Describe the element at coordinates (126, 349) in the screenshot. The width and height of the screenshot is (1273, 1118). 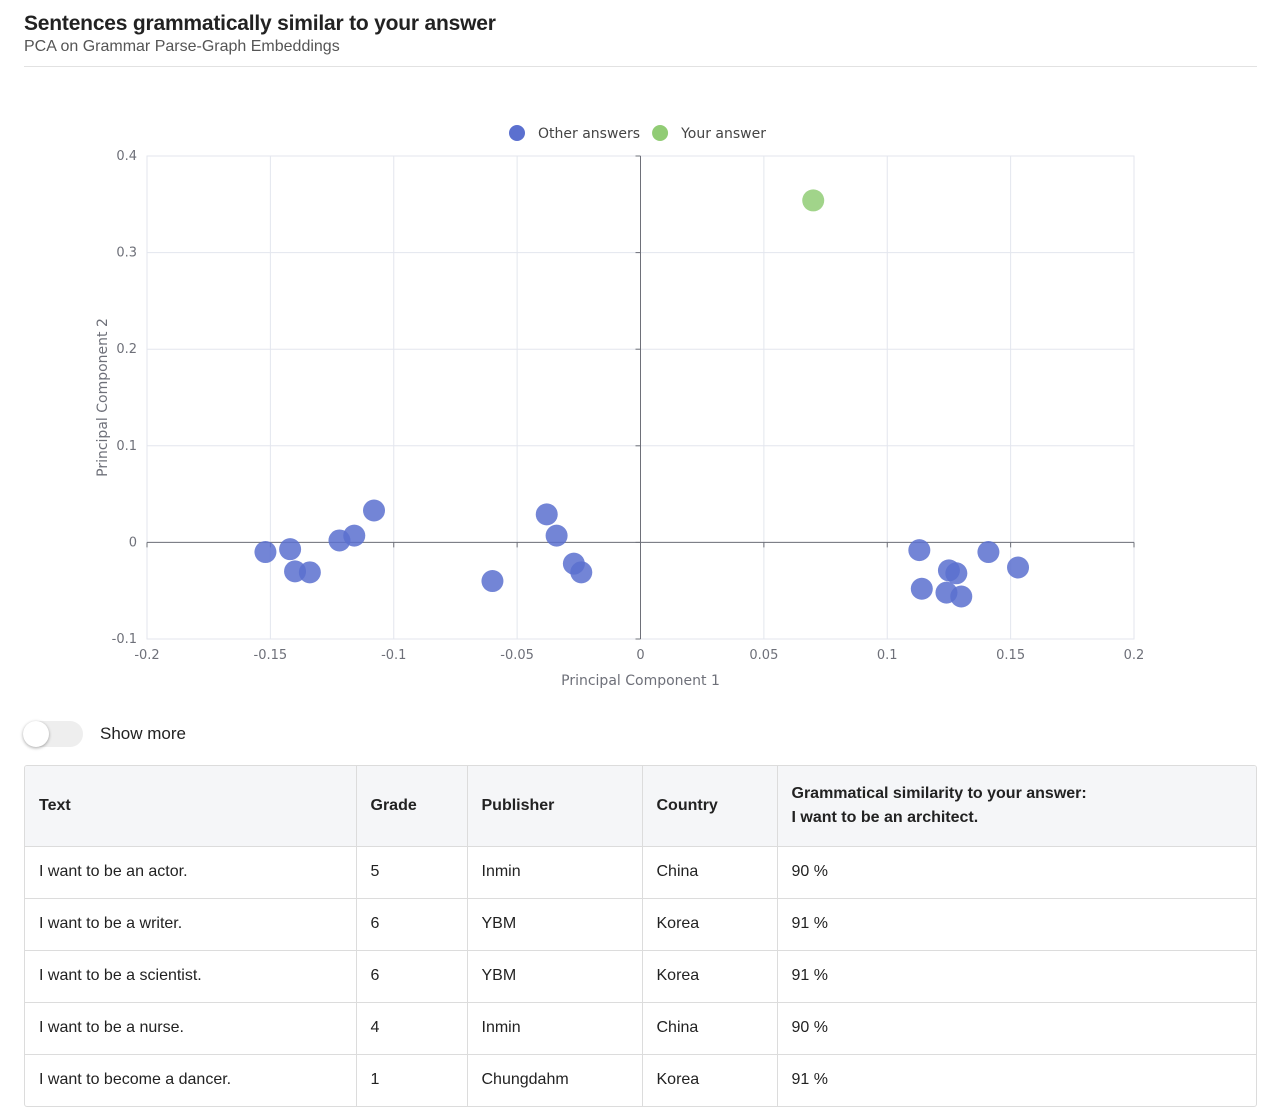
I see `y-tick-label: 0.2` at that location.